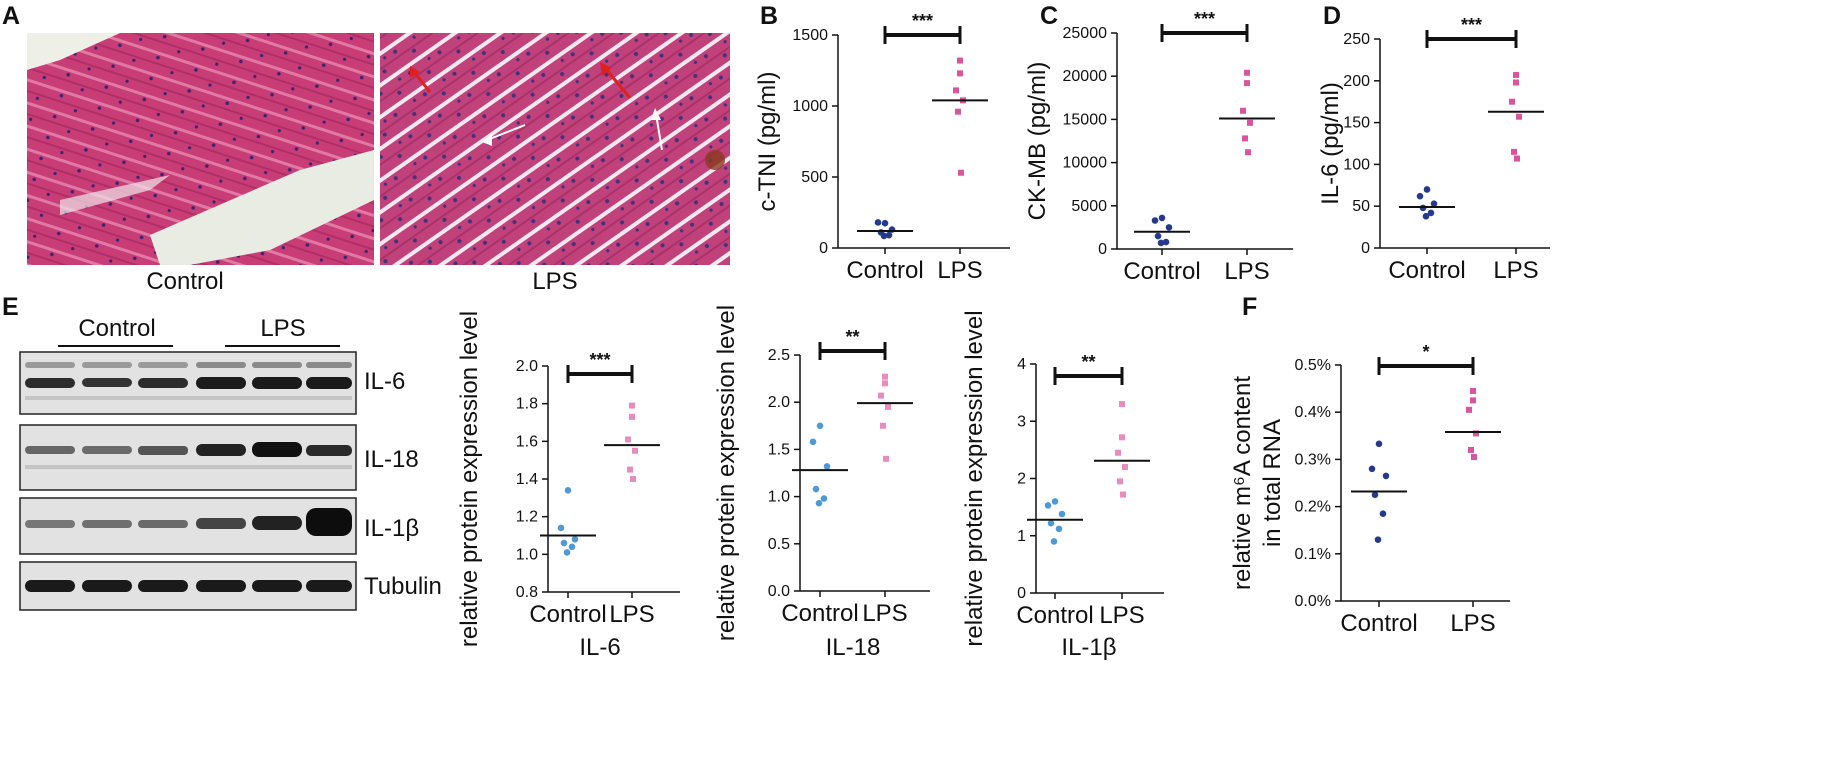 The image size is (1833, 772). Describe the element at coordinates (391, 528) in the screenshot. I see `blot-band-label-il1b: IL-1β` at that location.